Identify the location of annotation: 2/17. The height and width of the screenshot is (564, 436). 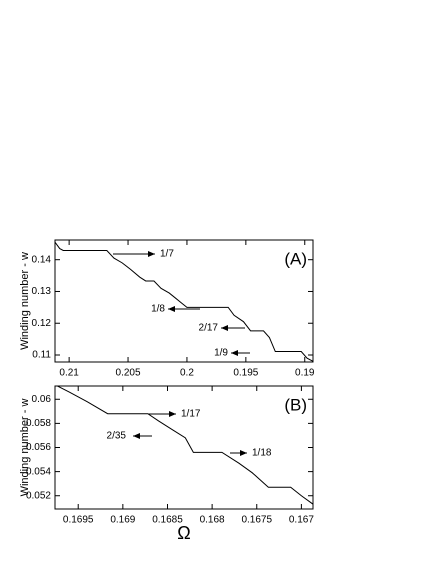
(209, 328).